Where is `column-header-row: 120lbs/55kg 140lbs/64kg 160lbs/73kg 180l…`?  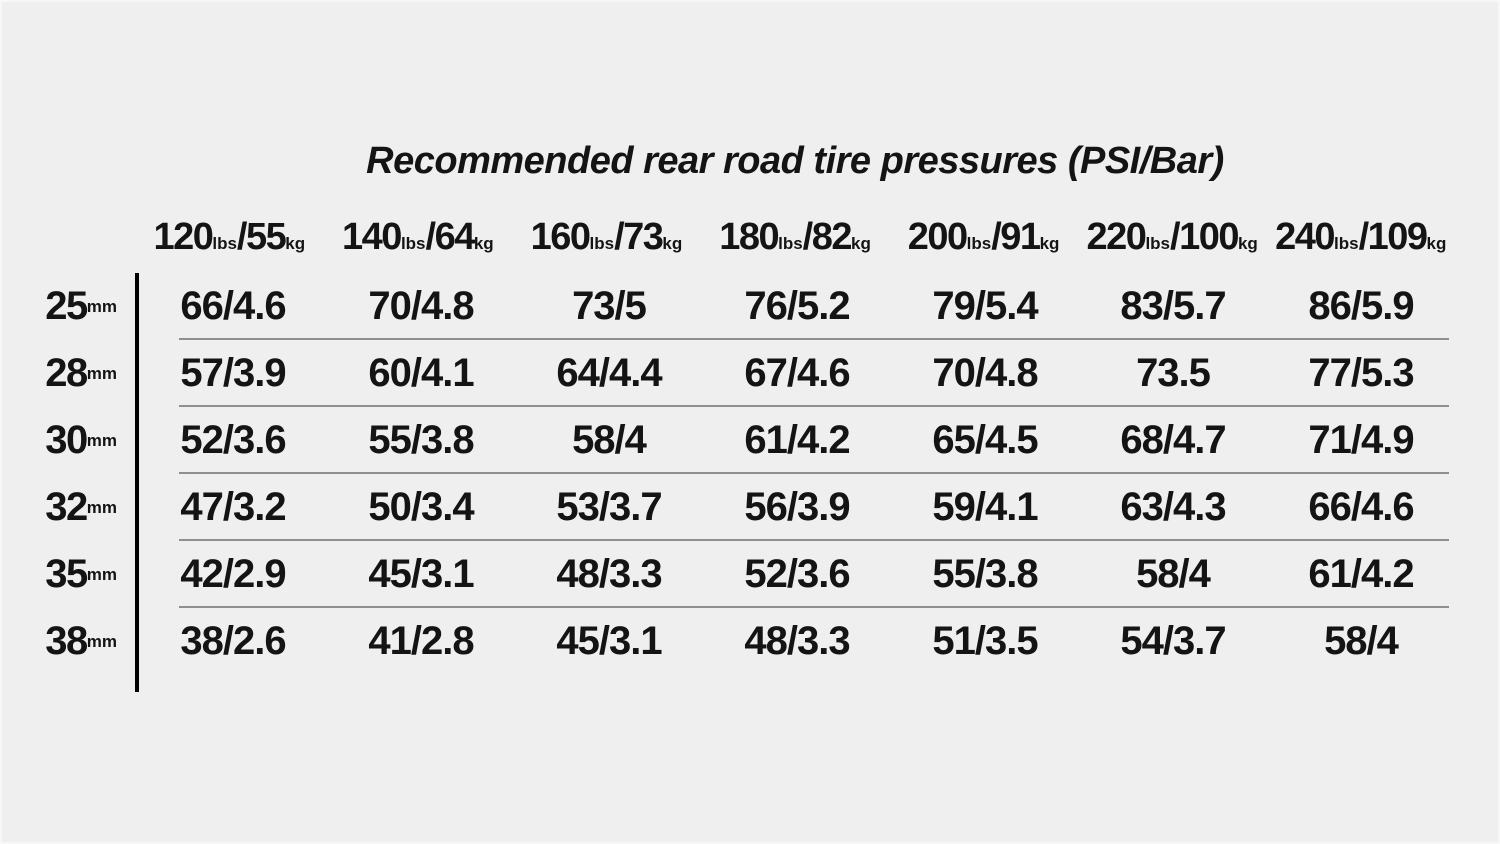 column-header-row: 120lbs/55kg 140lbs/64kg 160lbs/73kg 180l… is located at coordinates (727, 239).